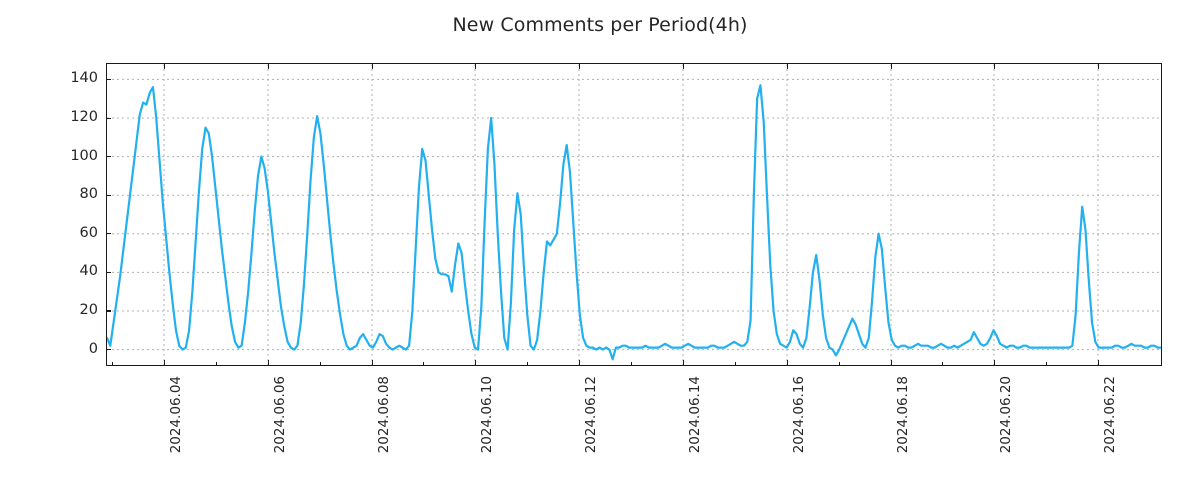  Describe the element at coordinates (1110, 415) in the screenshot. I see `x-axis-tick-label: 2024.06.22` at that location.